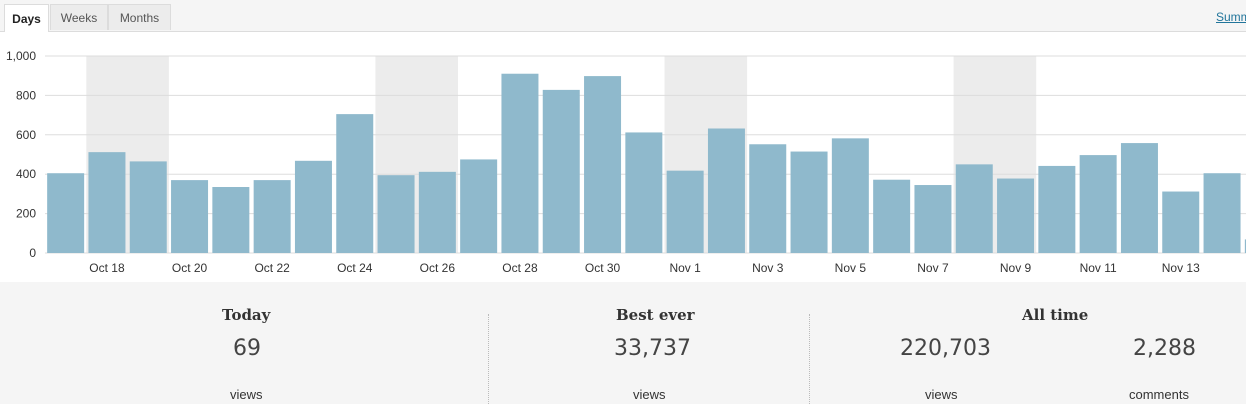 Image resolution: width=1246 pixels, height=404 pixels. Describe the element at coordinates (21, 56) in the screenshot. I see `y-tick-label: 1,000` at that location.